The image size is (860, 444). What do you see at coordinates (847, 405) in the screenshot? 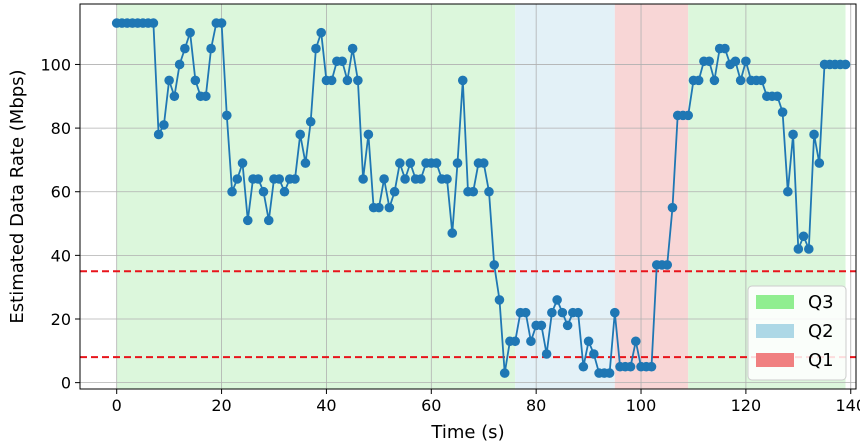
I see `x-tick-label: 140` at bounding box center [847, 405].